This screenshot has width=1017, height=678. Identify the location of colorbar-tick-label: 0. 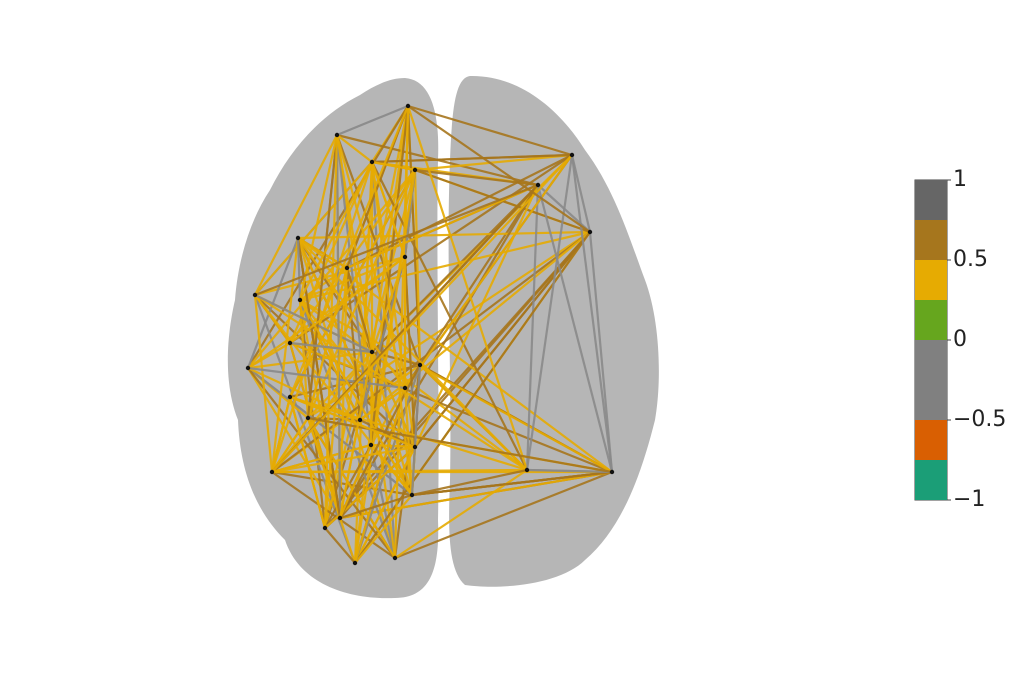
(960, 339).